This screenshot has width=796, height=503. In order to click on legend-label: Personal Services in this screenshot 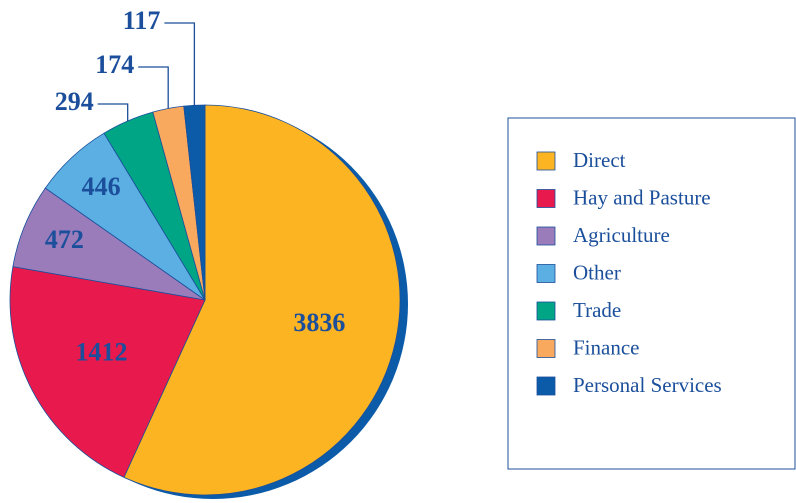, I will do `click(647, 385)`.